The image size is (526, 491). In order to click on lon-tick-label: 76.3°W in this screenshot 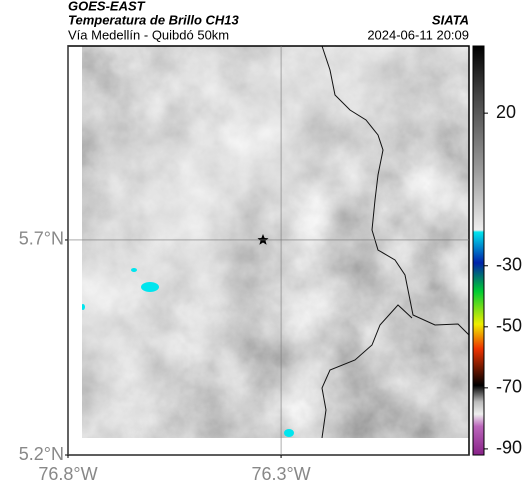, I will do `click(280, 474)`.